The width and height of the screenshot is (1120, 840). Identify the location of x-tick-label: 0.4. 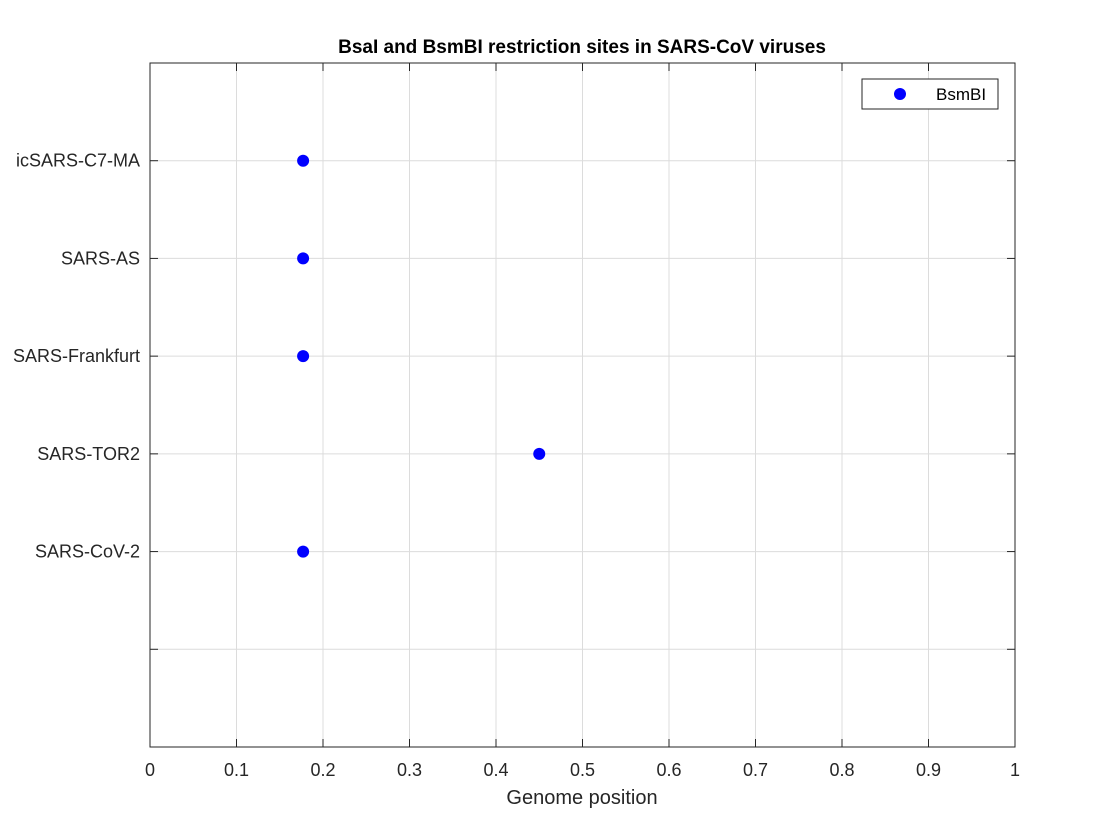
(495, 770).